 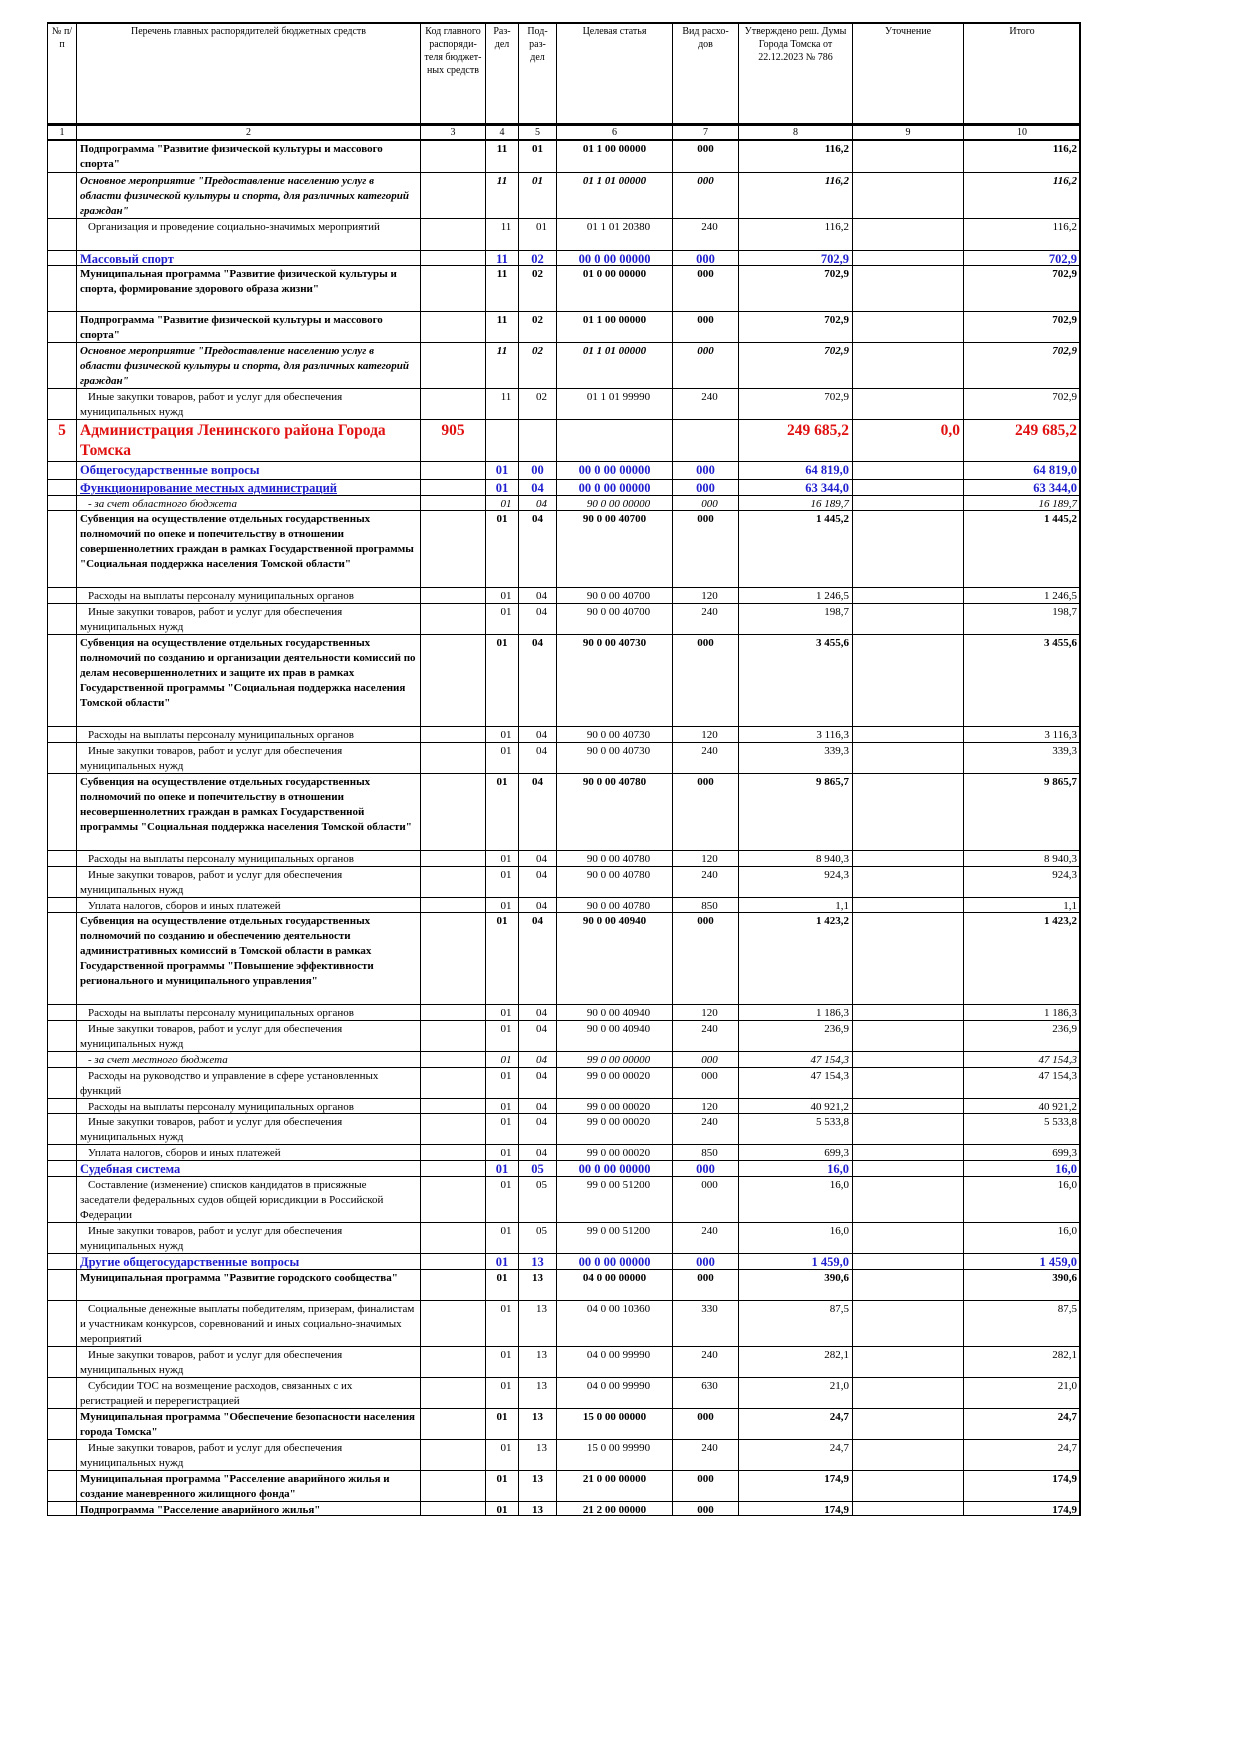 What do you see at coordinates (190, 1262) in the screenshot?
I see `cell-text: Другие общегосударственные вопросы` at bounding box center [190, 1262].